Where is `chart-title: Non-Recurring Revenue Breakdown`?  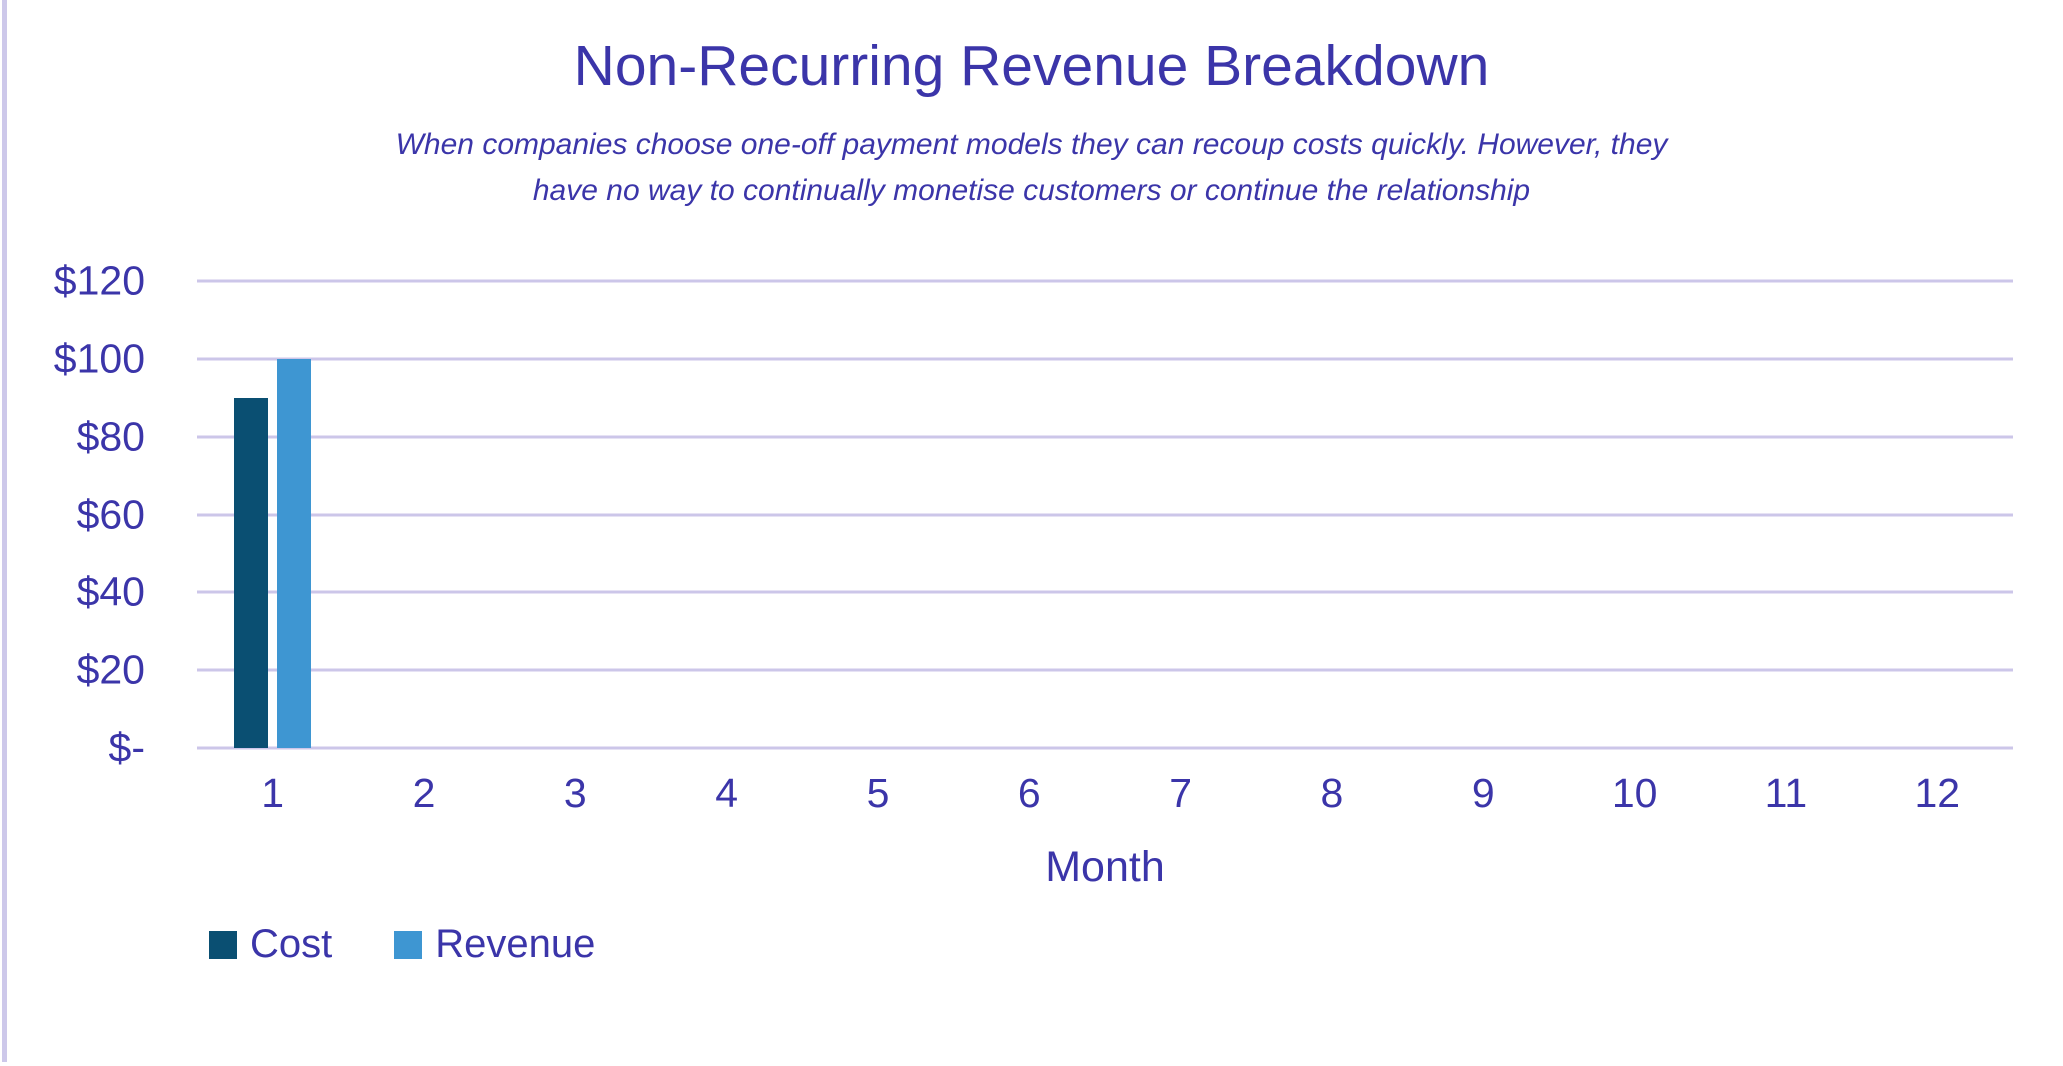 chart-title: Non-Recurring Revenue Breakdown is located at coordinates (1031, 66).